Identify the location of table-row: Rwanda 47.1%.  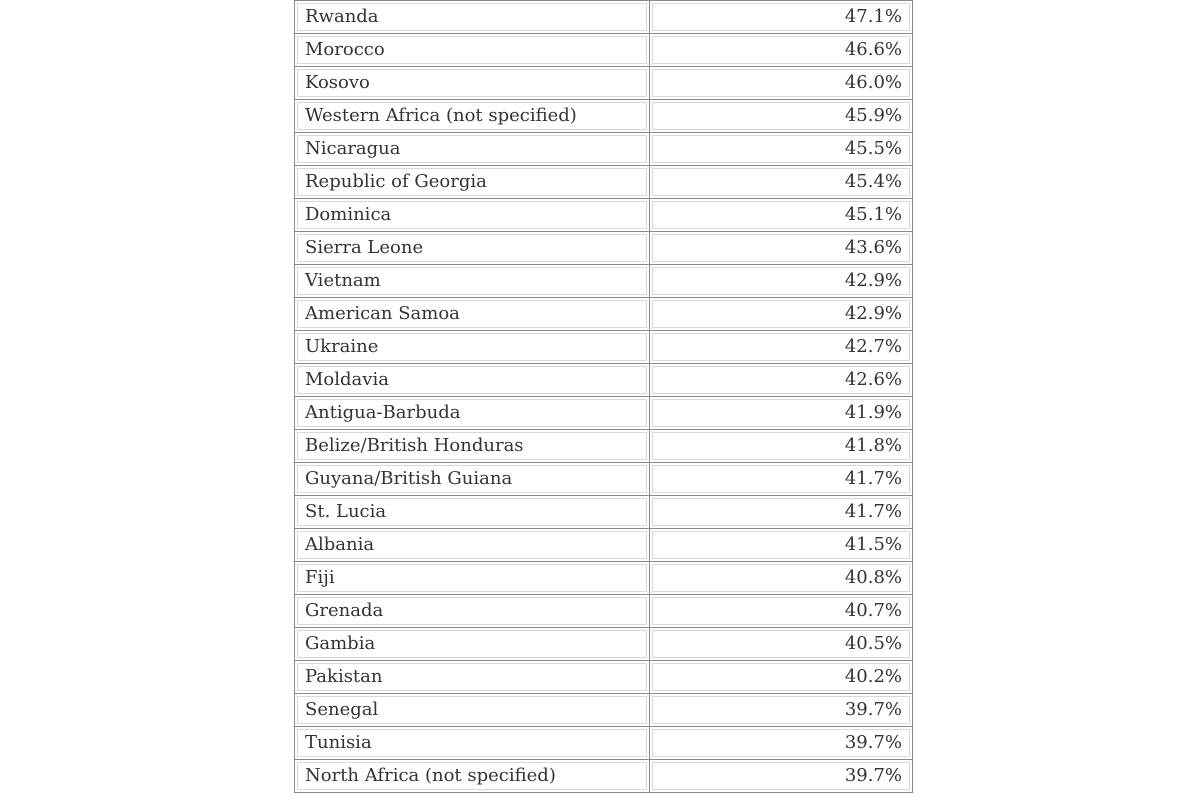
(603, 17).